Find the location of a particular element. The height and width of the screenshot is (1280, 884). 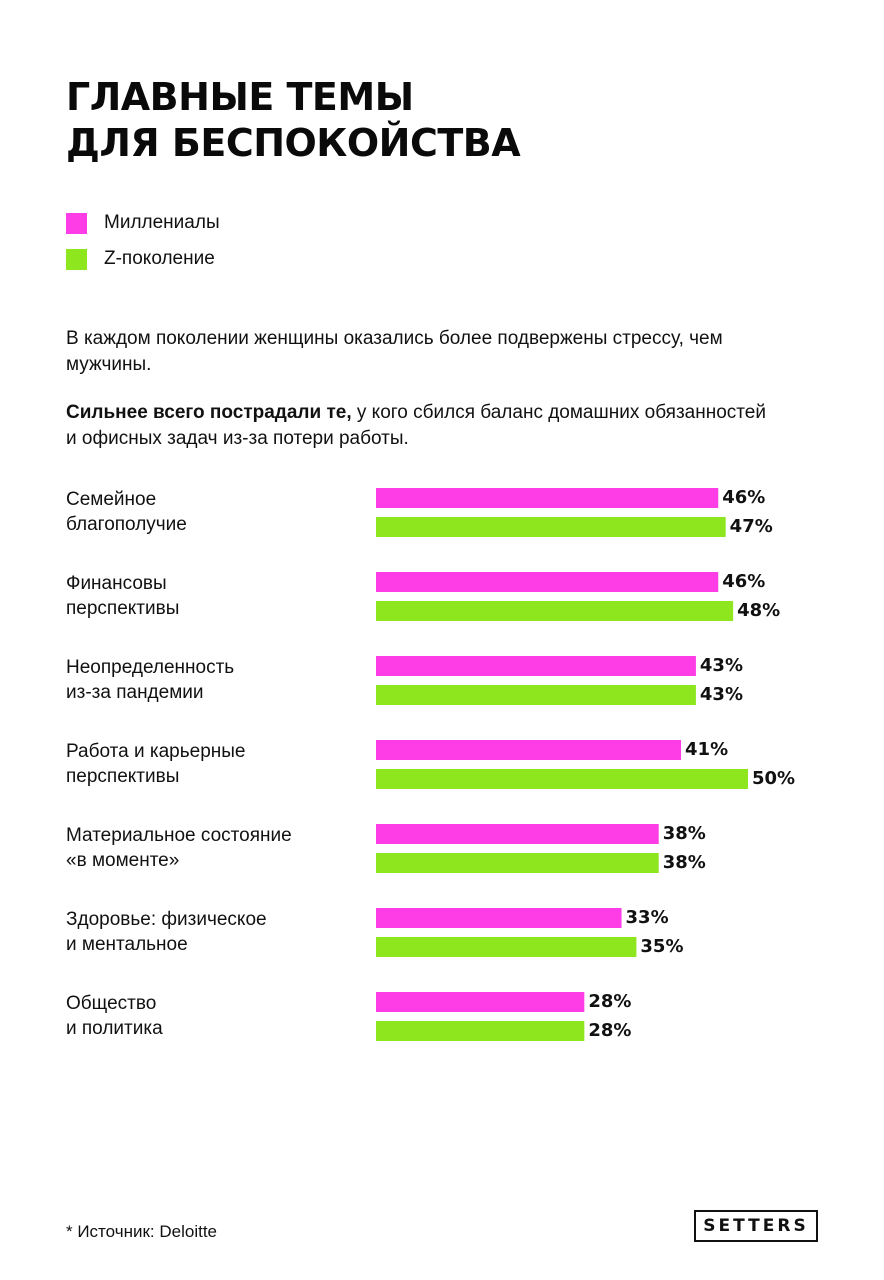

value-label-gen-z: 35% is located at coordinates (661, 946).